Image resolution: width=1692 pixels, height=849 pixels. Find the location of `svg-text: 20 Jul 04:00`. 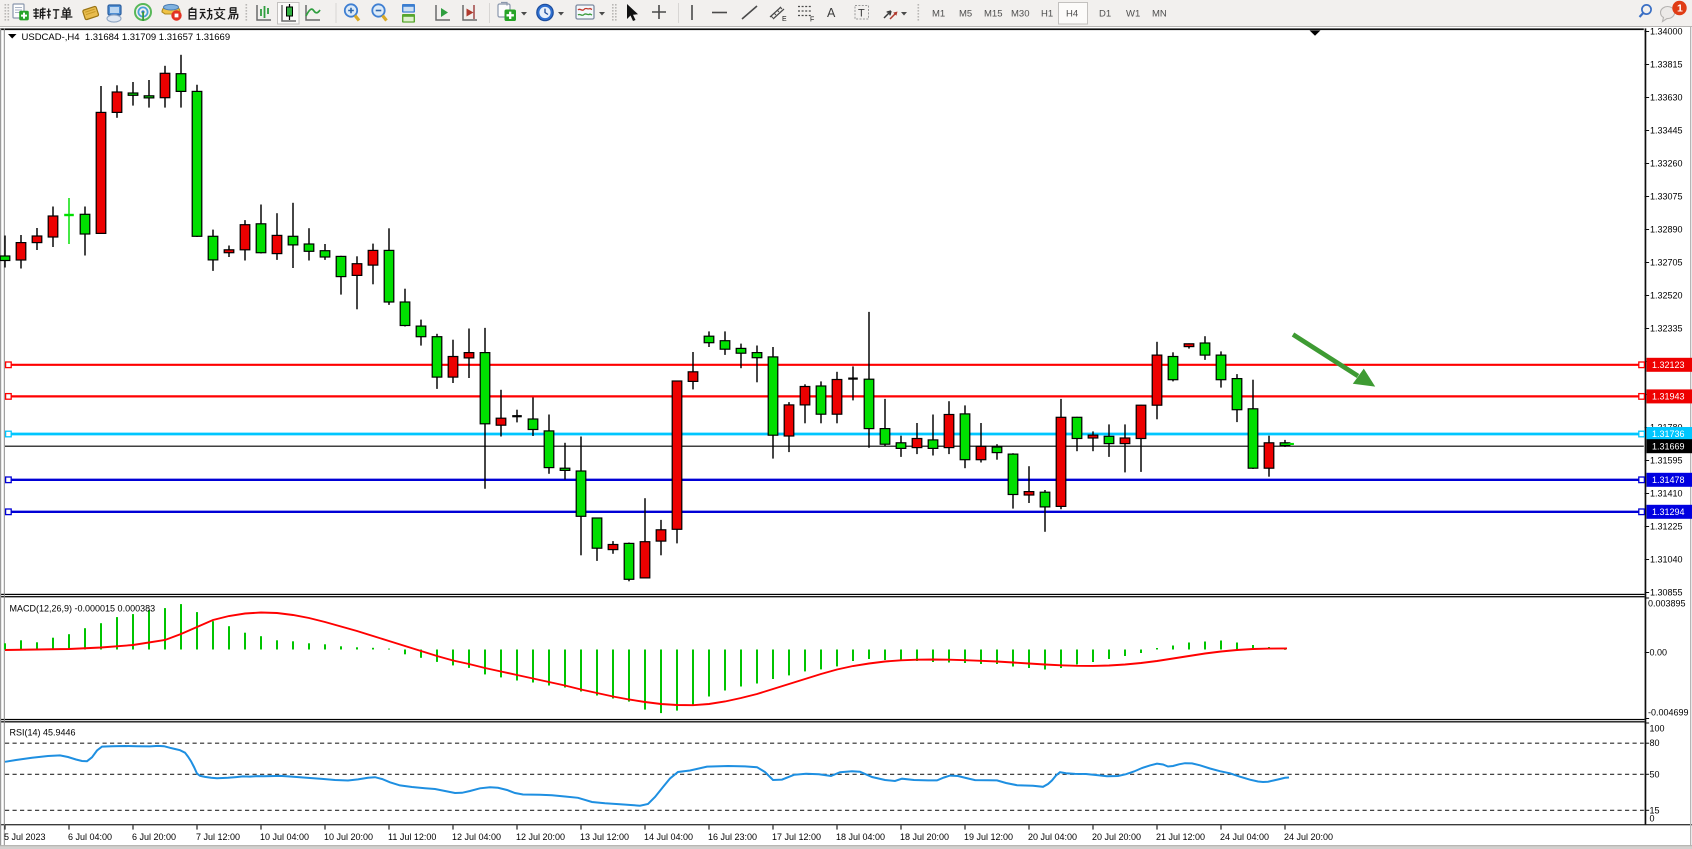

svg-text: 20 Jul 04:00 is located at coordinates (1052, 837).